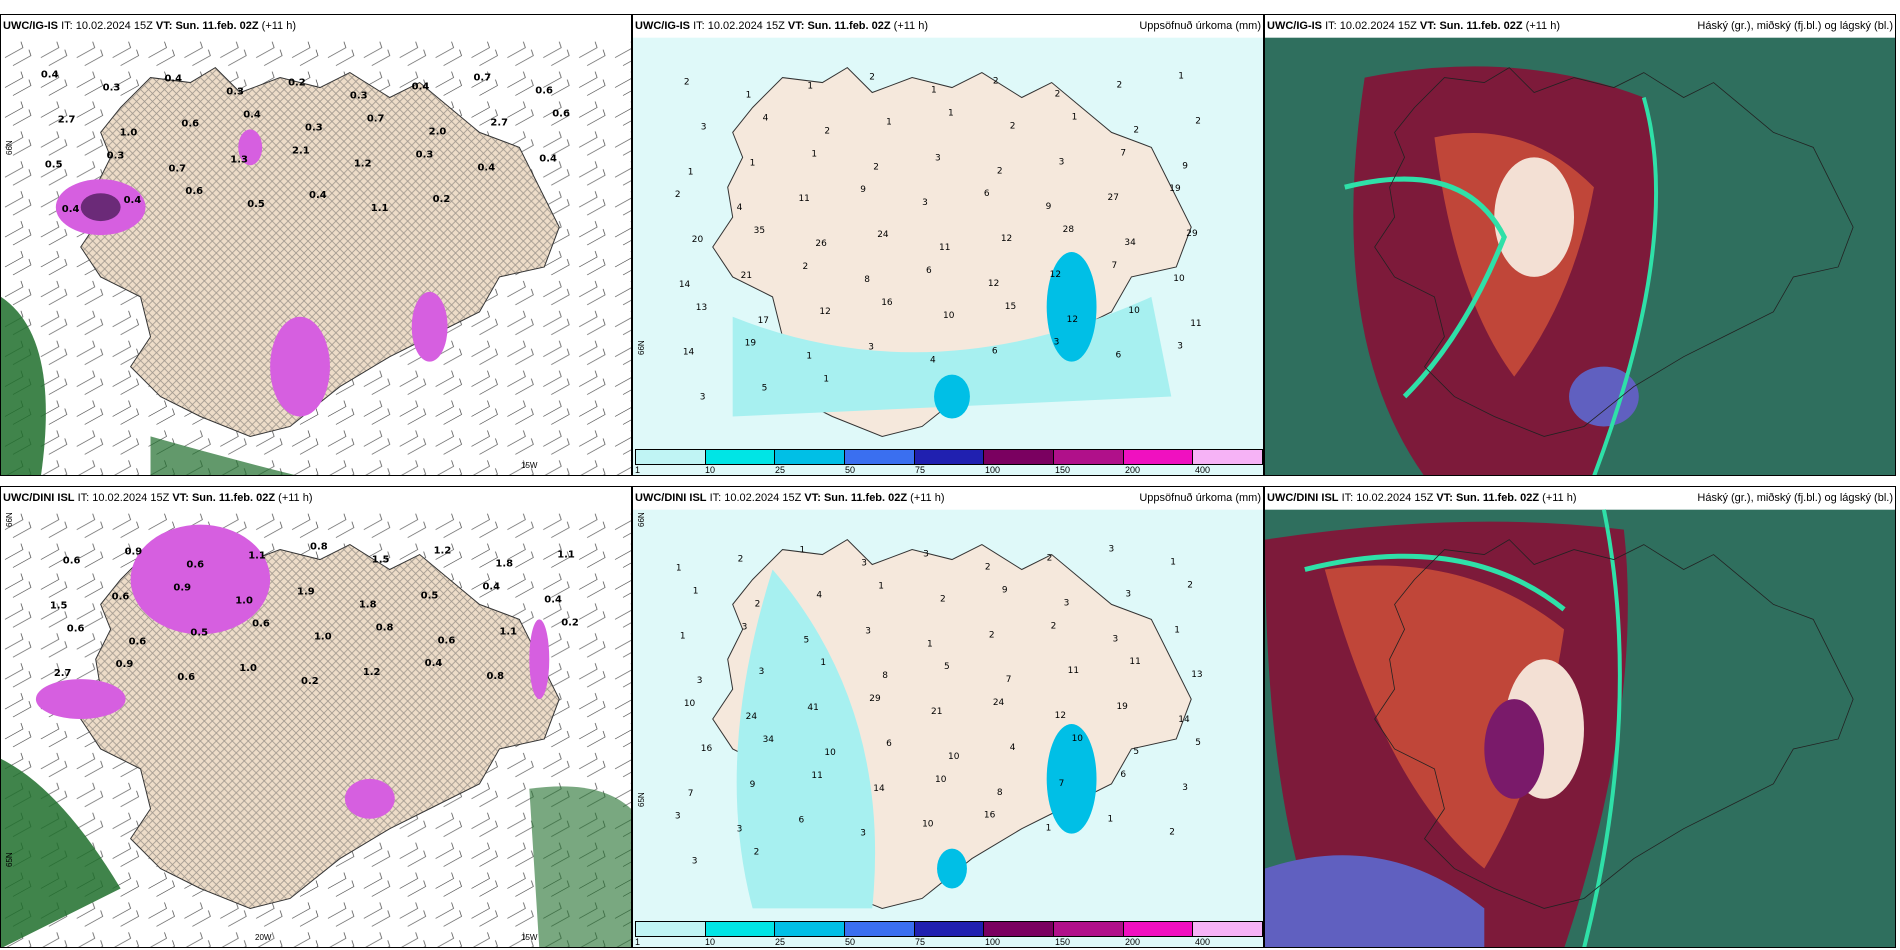 The width and height of the screenshot is (1900, 950). I want to click on map-value-label: 0.3, so click(359, 96).